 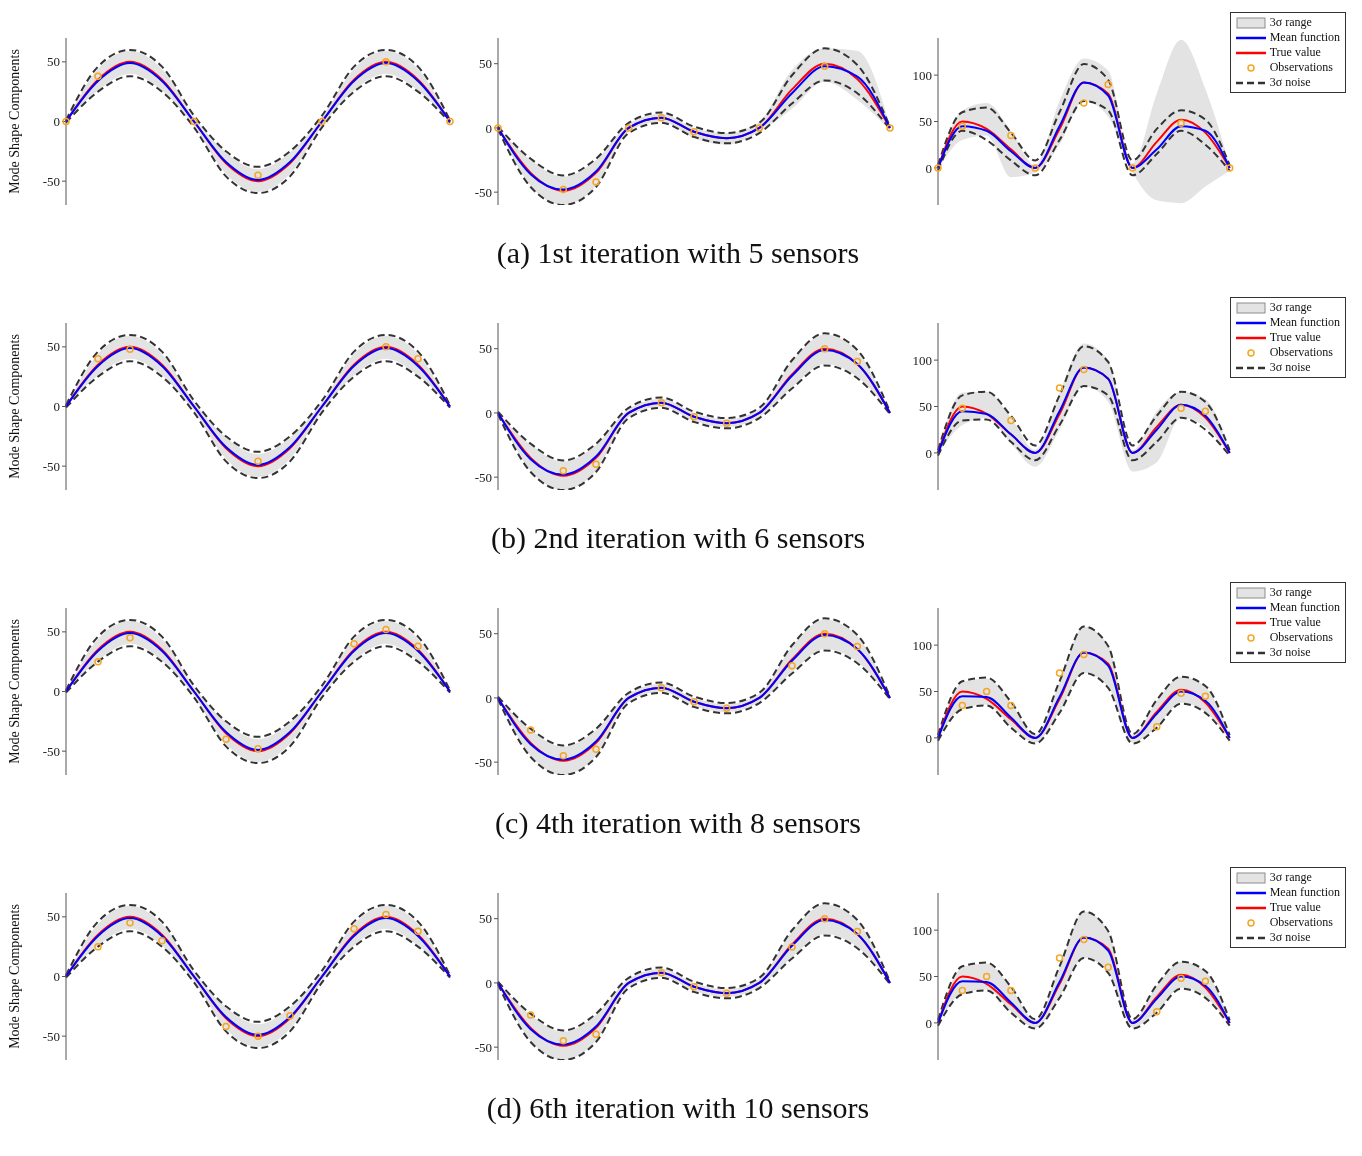 What do you see at coordinates (678, 1108) in the screenshot?
I see `text: (d) 6th iteration with 10 sensors` at bounding box center [678, 1108].